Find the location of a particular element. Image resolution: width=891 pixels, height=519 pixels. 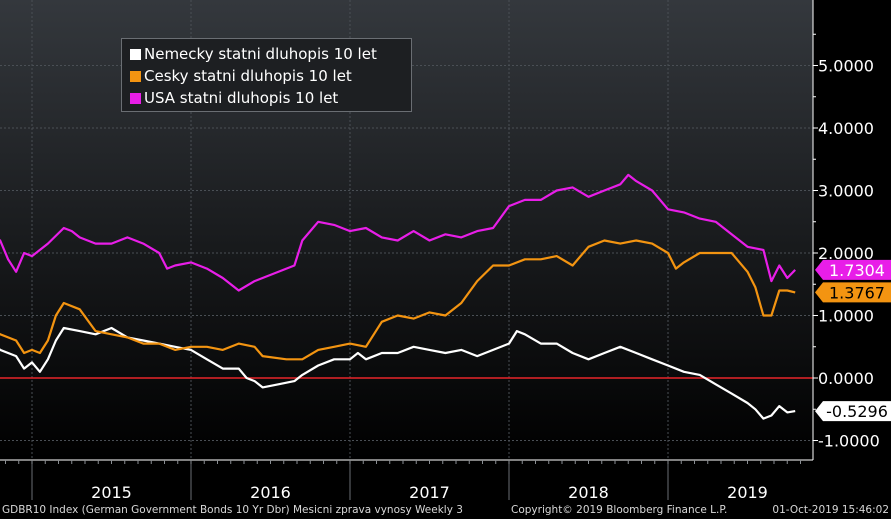

last-value-label-czech: 1.3767 is located at coordinates (853, 292).